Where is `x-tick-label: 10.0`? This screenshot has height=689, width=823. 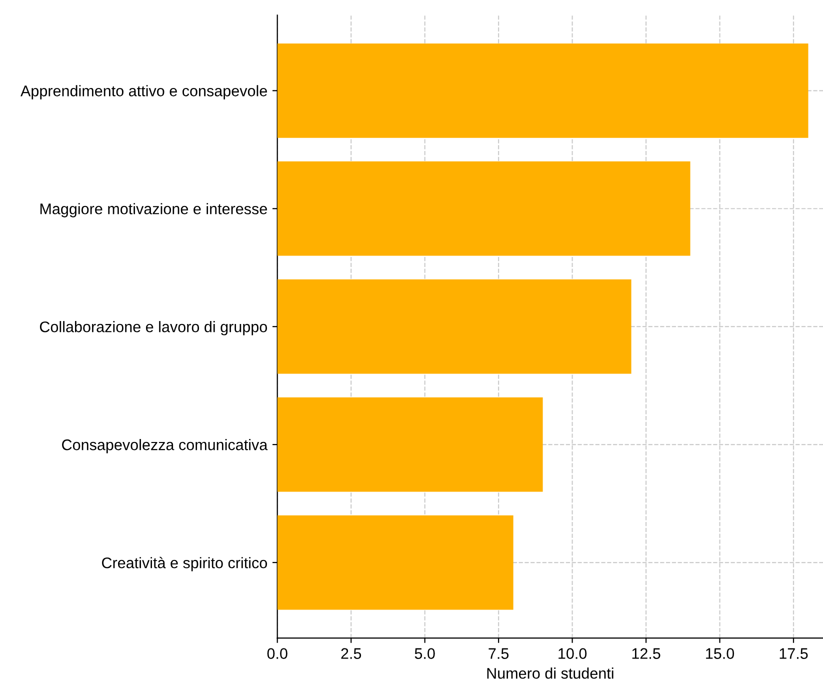
x-tick-label: 10.0 is located at coordinates (572, 653).